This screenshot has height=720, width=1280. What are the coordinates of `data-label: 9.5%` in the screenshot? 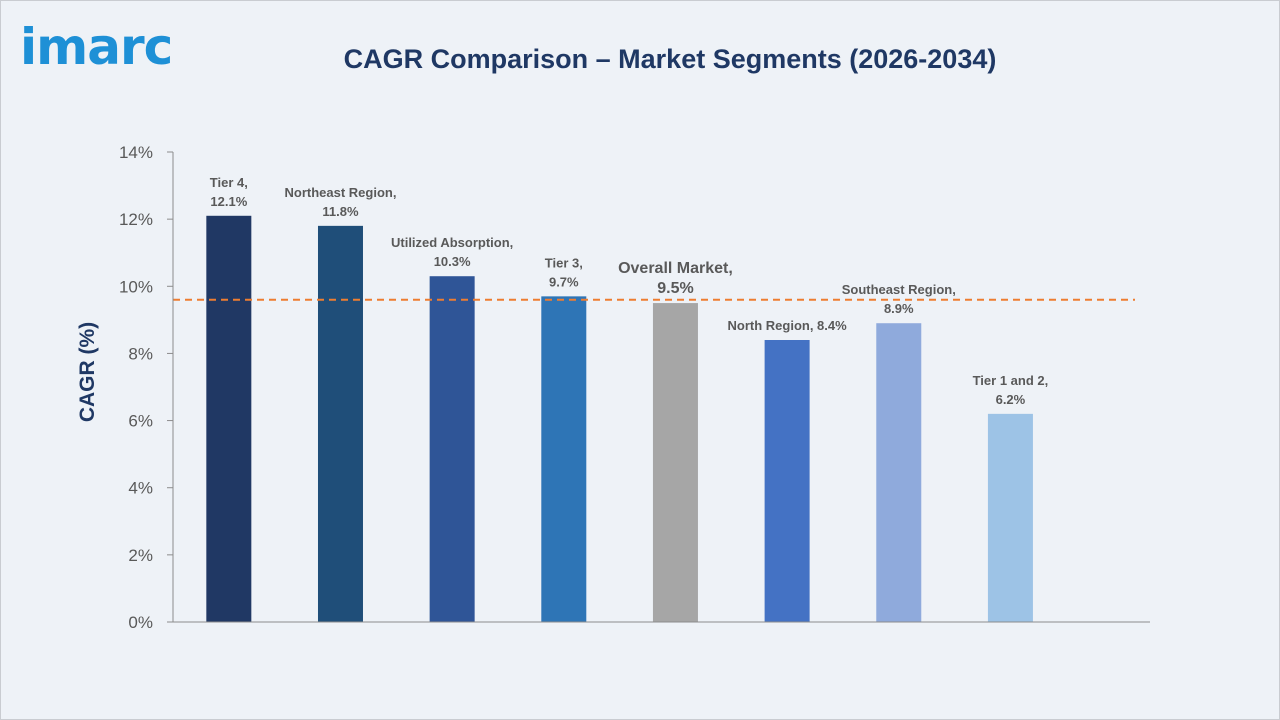 It's located at (675, 288).